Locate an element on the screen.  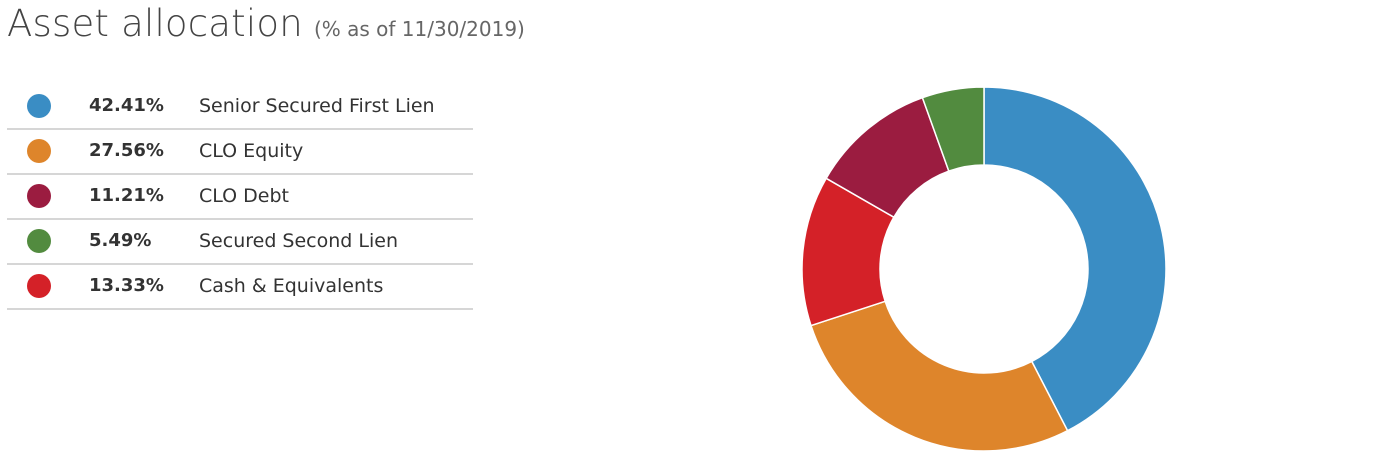
legend-value: 11.21% is located at coordinates (126, 195).